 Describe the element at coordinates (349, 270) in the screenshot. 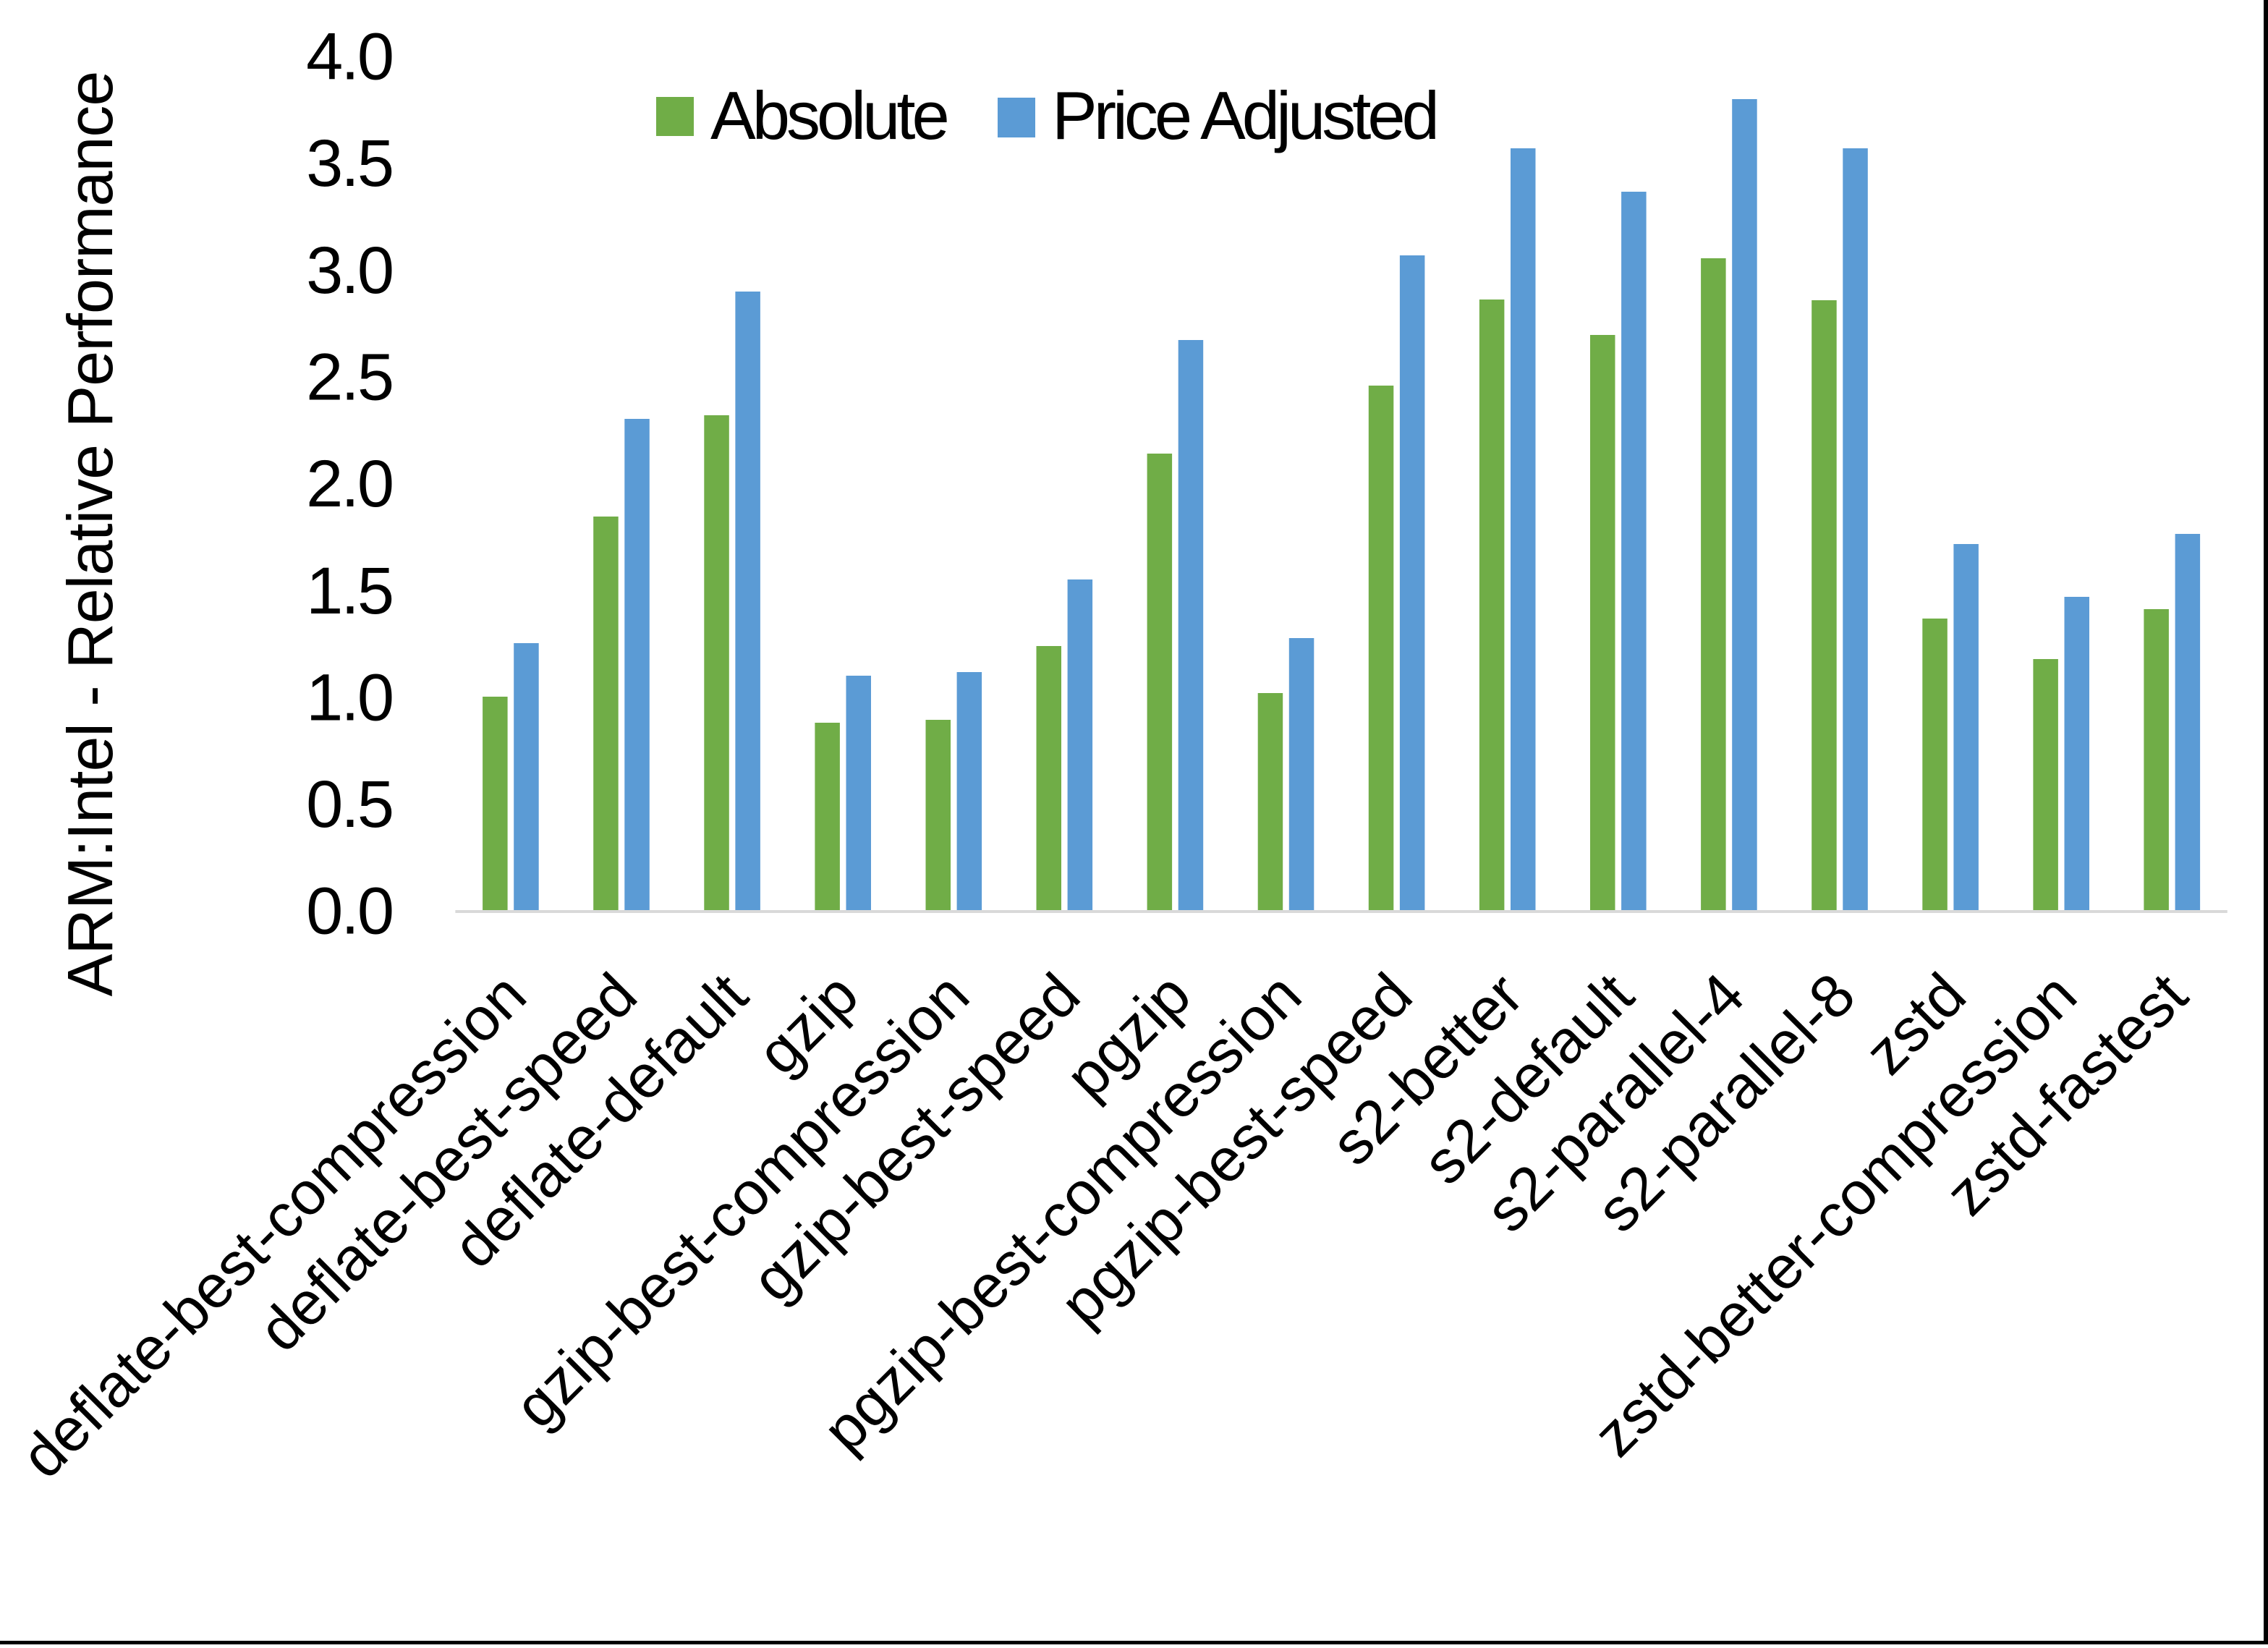

I see `svg-text: 3.0` at that location.